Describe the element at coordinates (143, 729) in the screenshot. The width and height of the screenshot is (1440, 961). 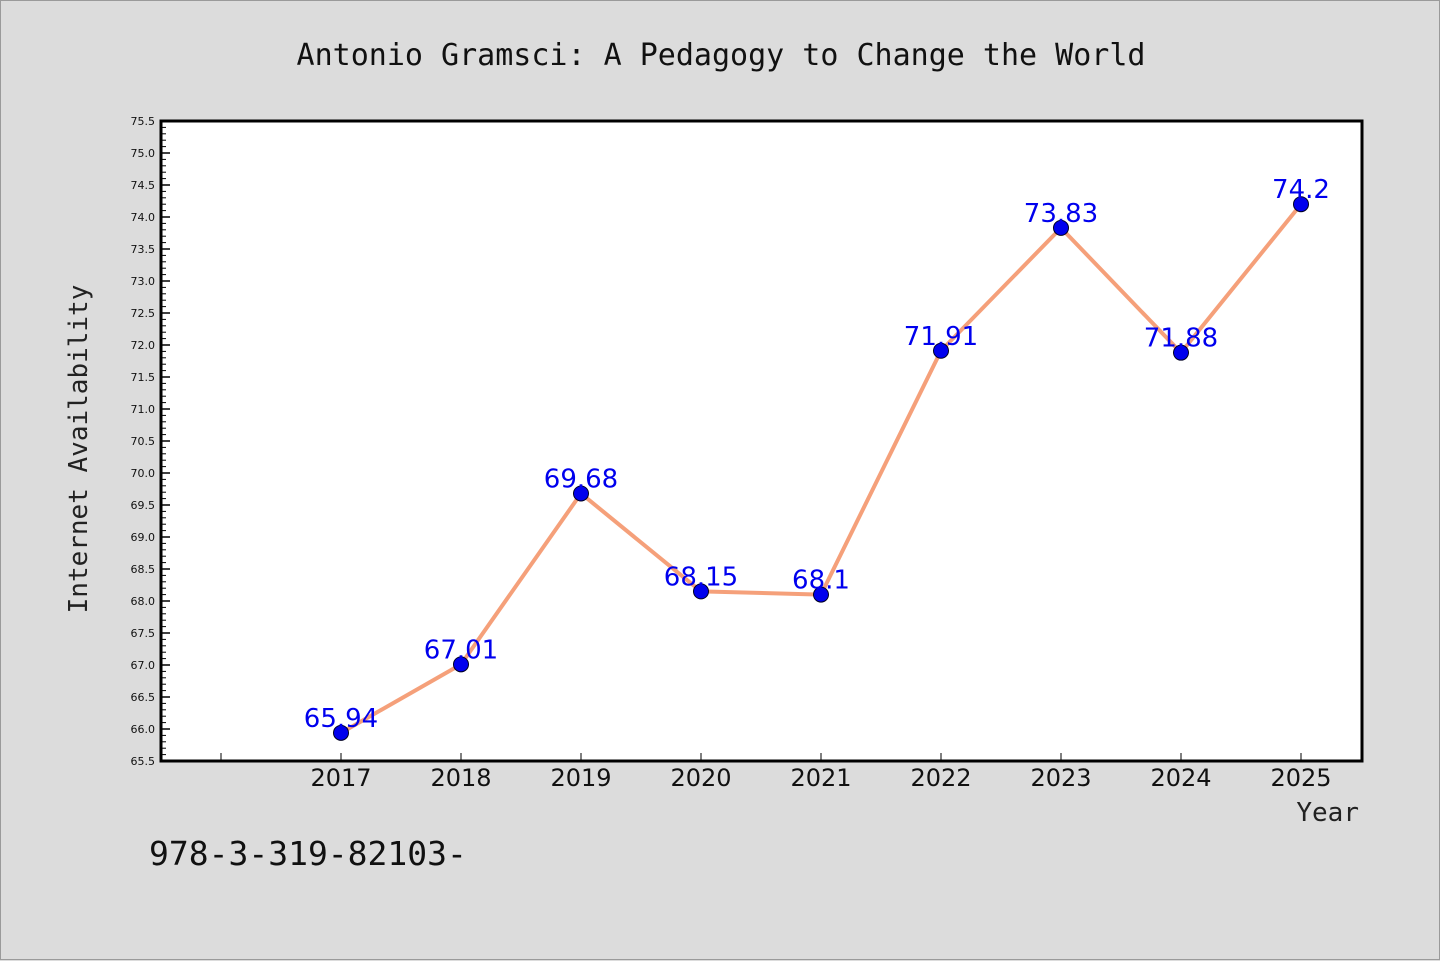
I see `y-tick-label: 66.0` at that location.